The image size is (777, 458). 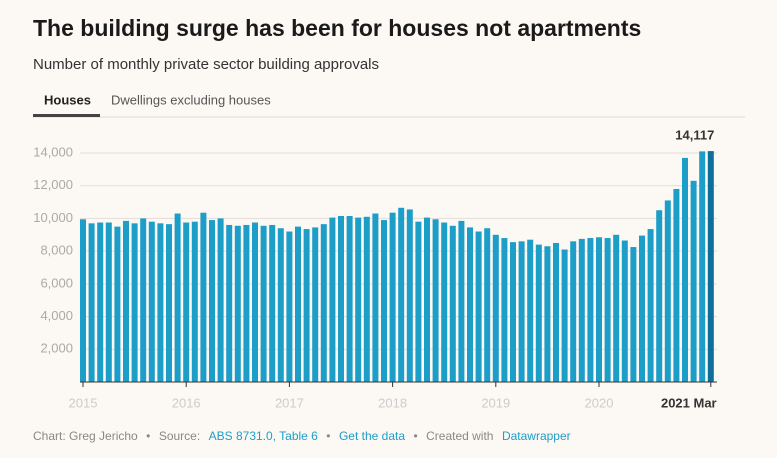 I want to click on x-tick-label: 2021 Mar, so click(x=689, y=402).